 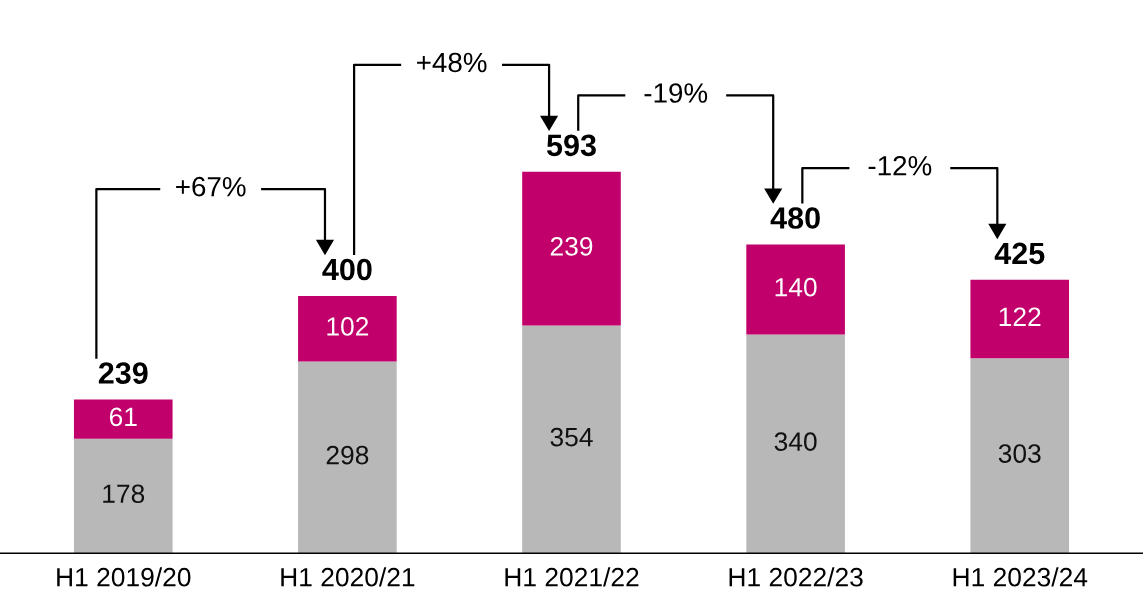 I want to click on data-label: 239, so click(x=571, y=246).